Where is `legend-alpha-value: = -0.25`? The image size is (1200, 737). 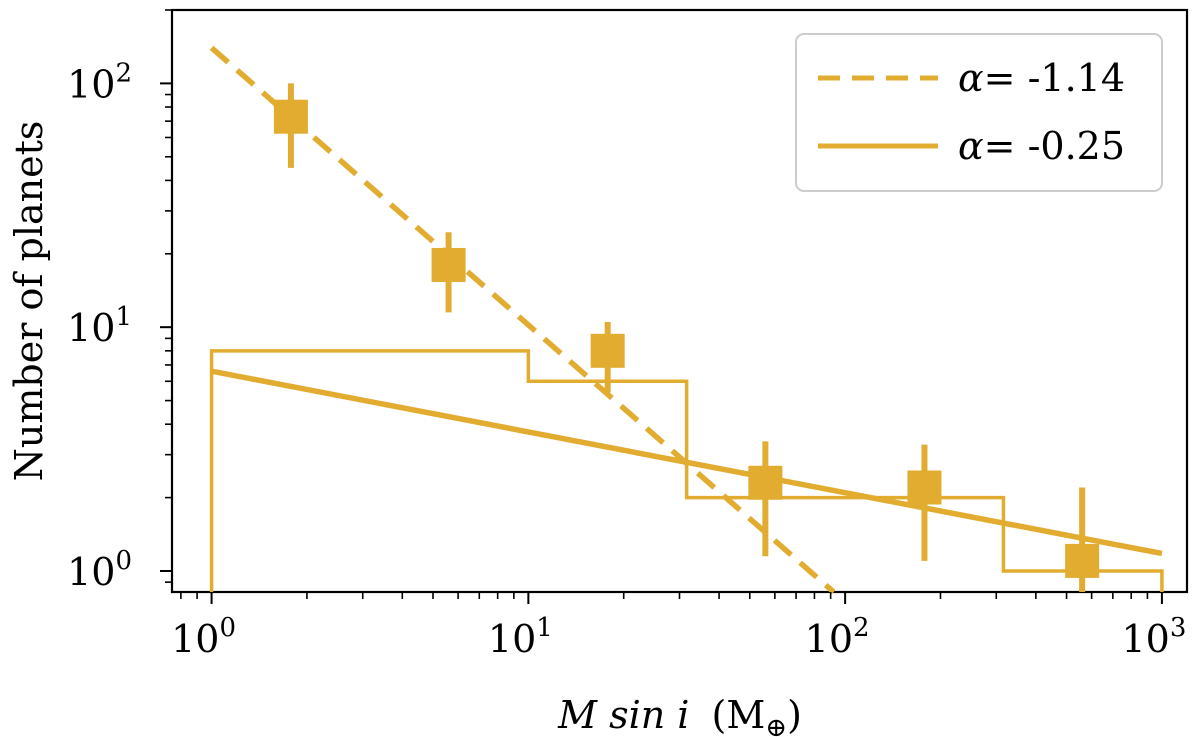
legend-alpha-value: = -0.25 is located at coordinates (1054, 146).